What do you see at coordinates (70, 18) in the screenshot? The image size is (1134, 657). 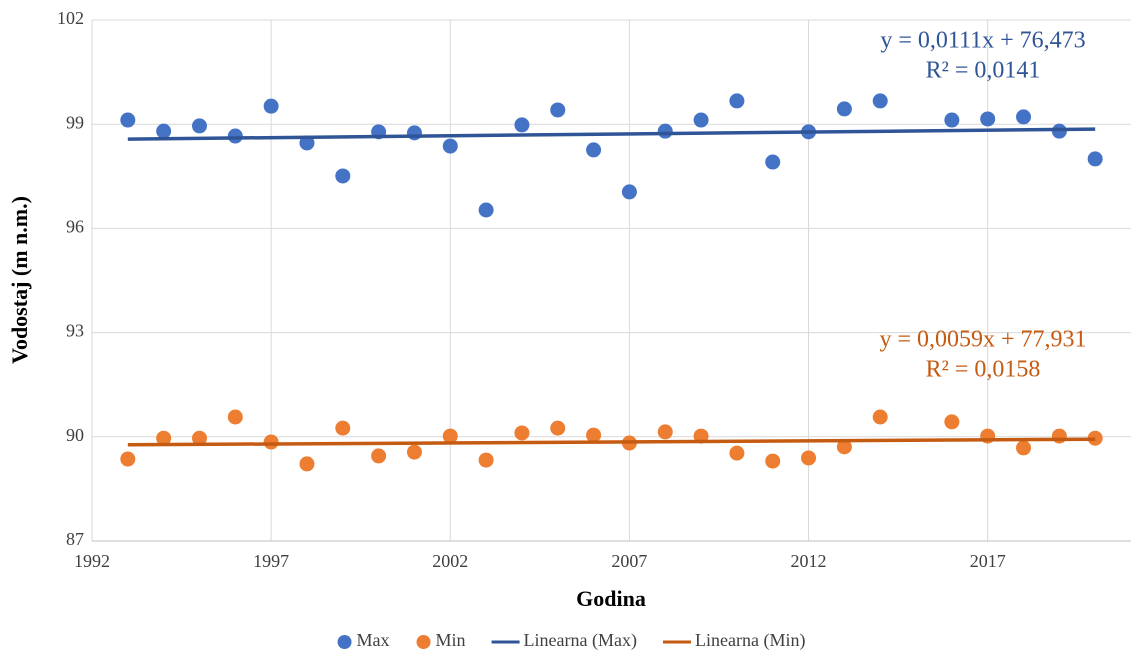 I see `y-tick-label: 102` at bounding box center [70, 18].